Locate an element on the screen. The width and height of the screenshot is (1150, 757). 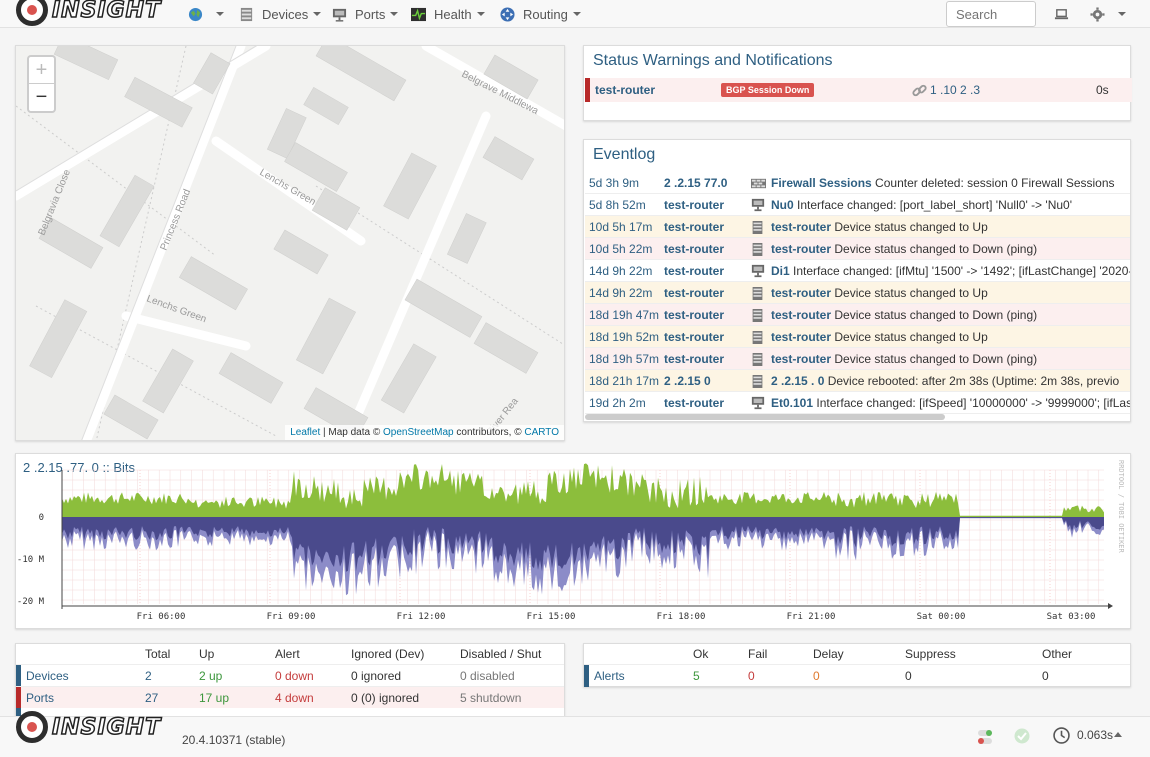
nav-ports: Ports is located at coordinates (365, 14).